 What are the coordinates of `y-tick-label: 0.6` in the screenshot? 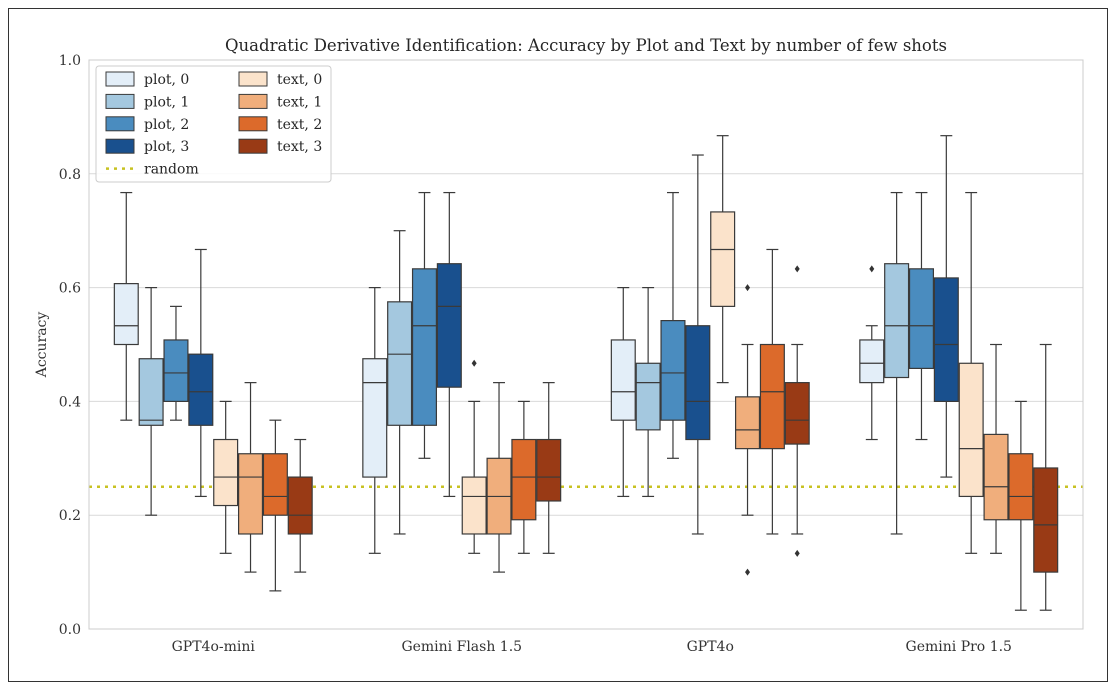 It's located at (70, 289).